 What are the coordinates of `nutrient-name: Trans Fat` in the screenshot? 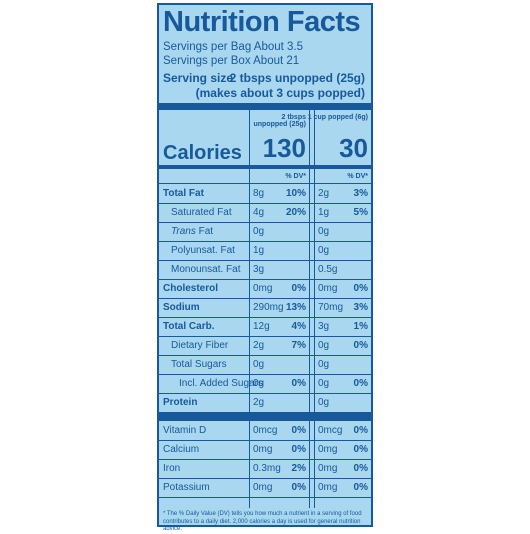 It's located at (192, 232).